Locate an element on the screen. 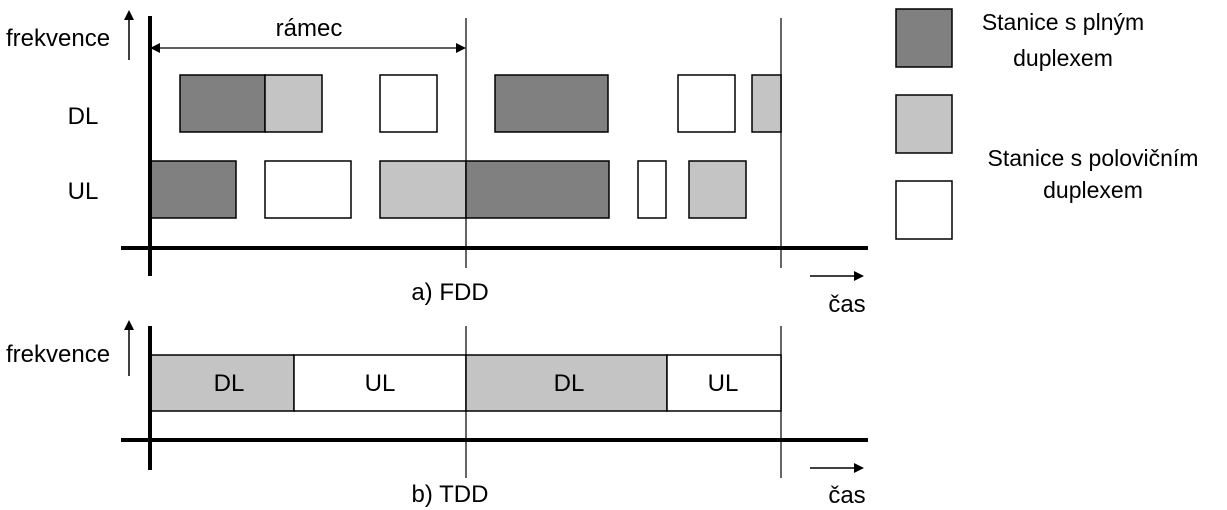  tdd-slot-dl is located at coordinates (566, 383).